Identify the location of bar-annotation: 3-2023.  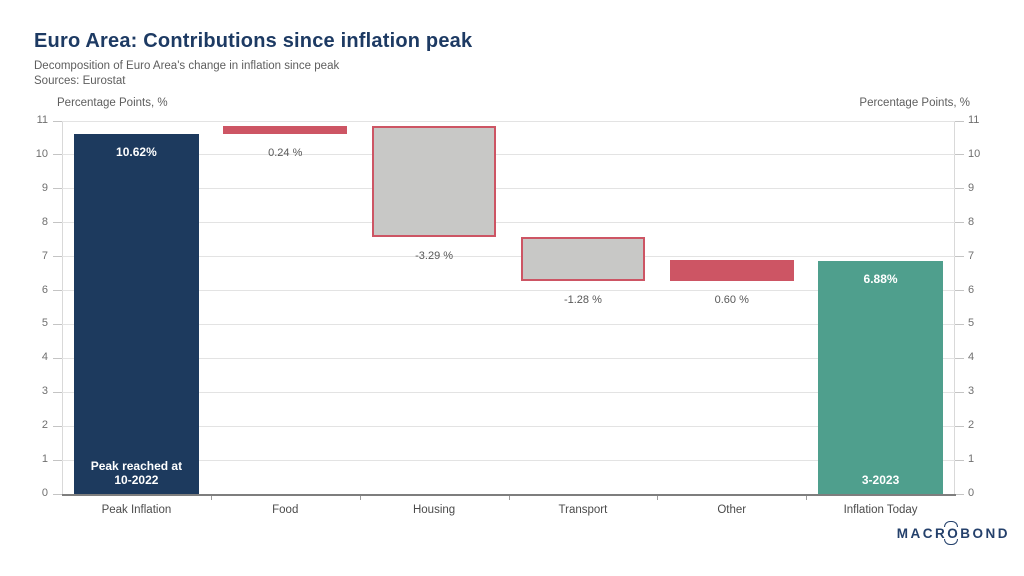
(880, 480).